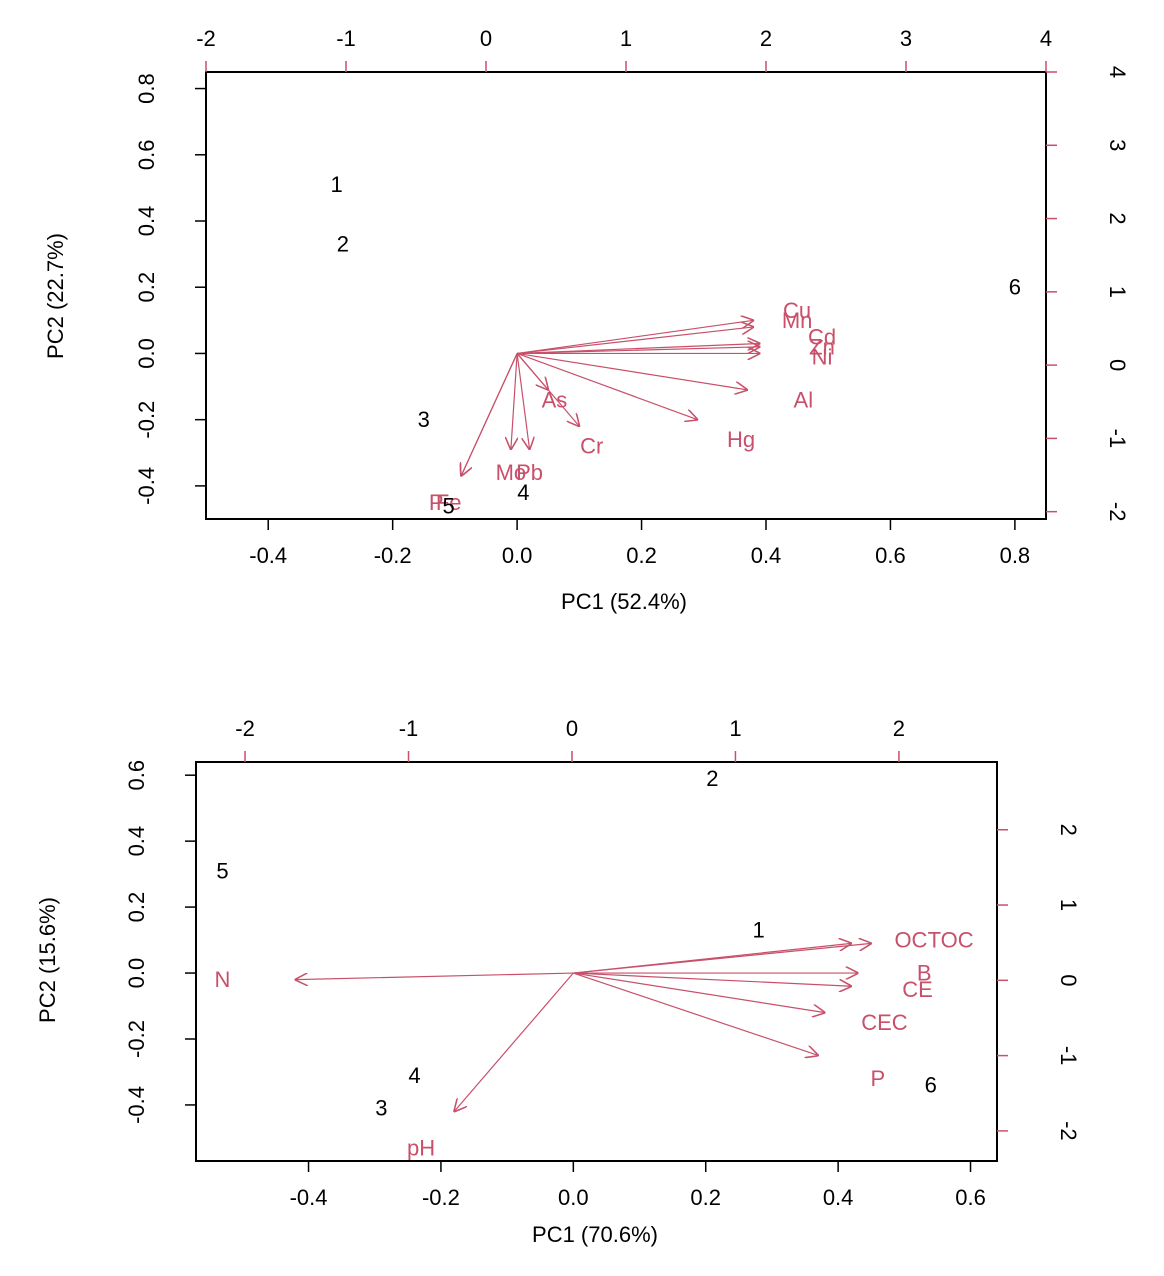 The height and width of the screenshot is (1276, 1164). What do you see at coordinates (1088, 293) in the screenshot?
I see `right-axis: -2 -1 0 1 2 3 4` at bounding box center [1088, 293].